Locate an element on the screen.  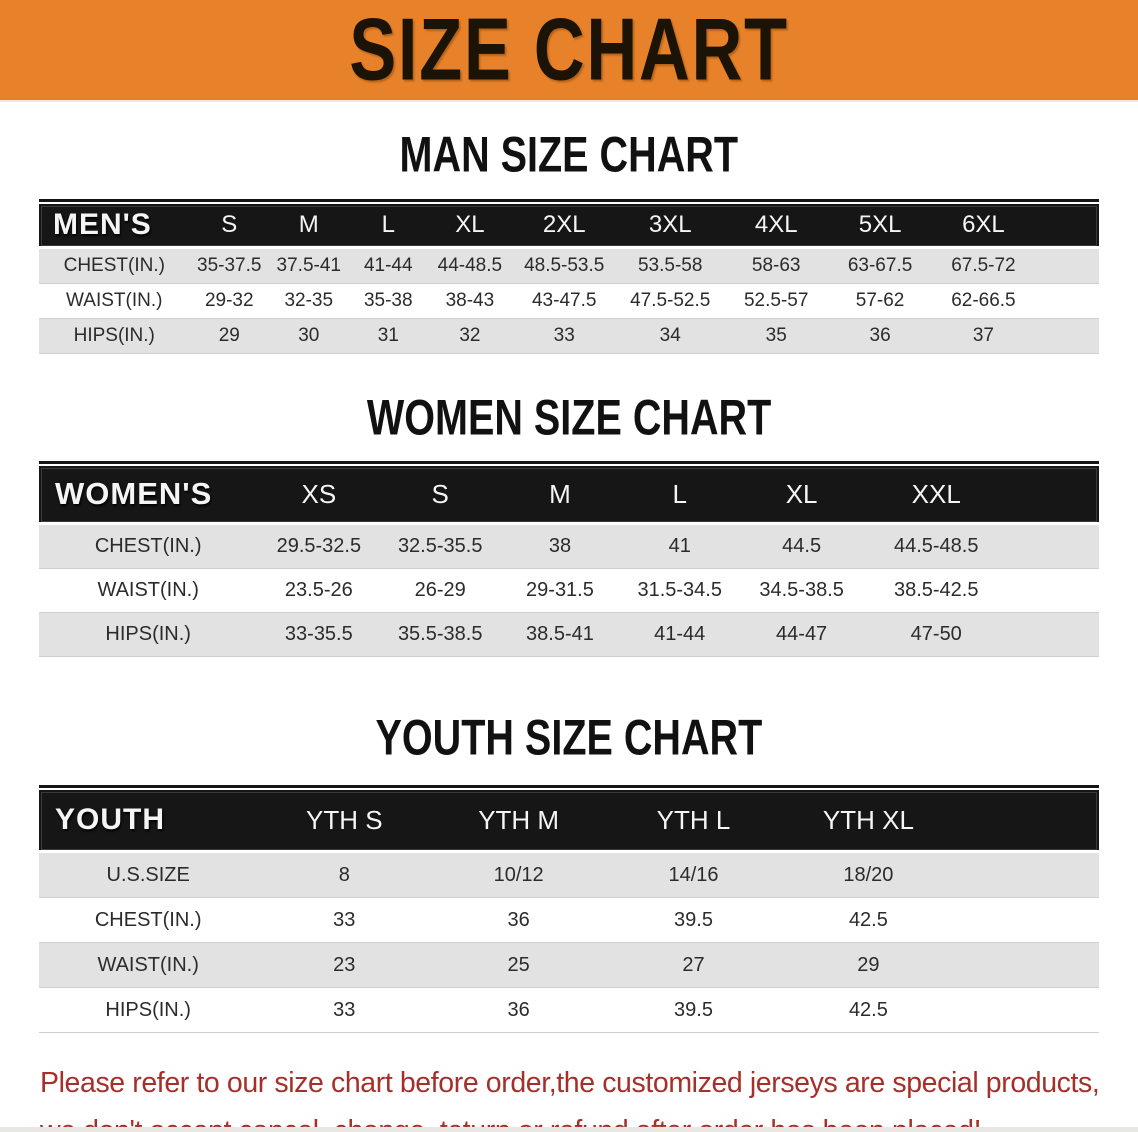
size-value-cell: 30 is located at coordinates (309, 336).